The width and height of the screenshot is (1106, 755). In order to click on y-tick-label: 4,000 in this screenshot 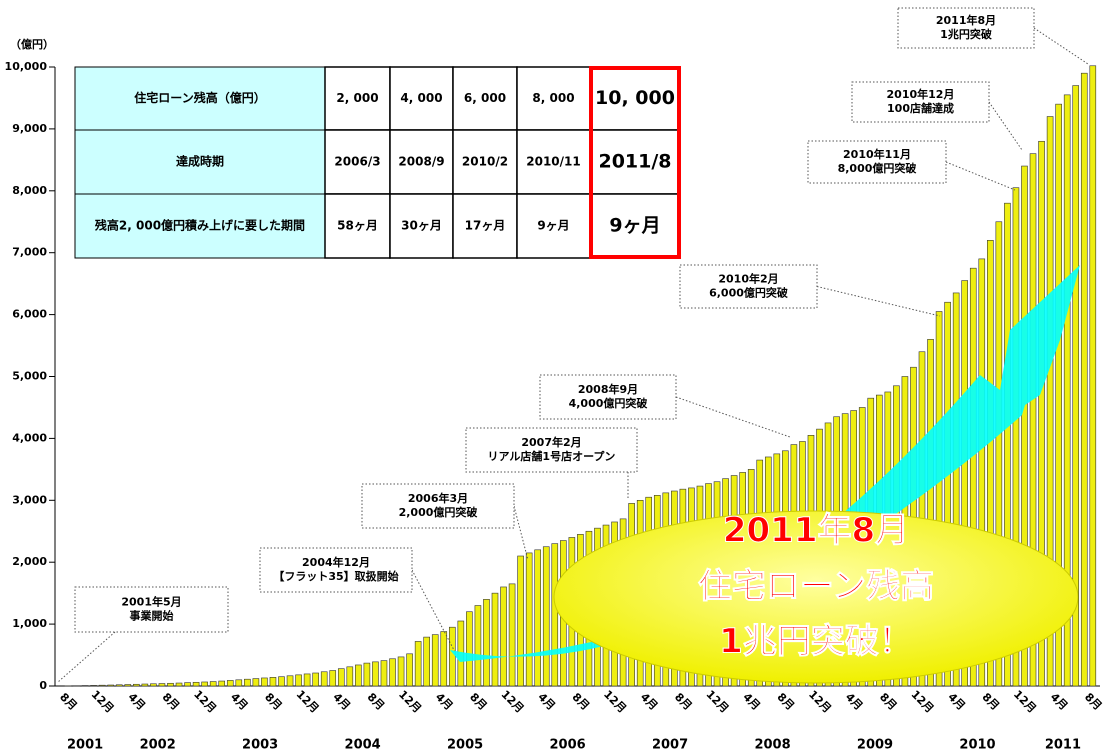, I will do `click(29, 437)`.